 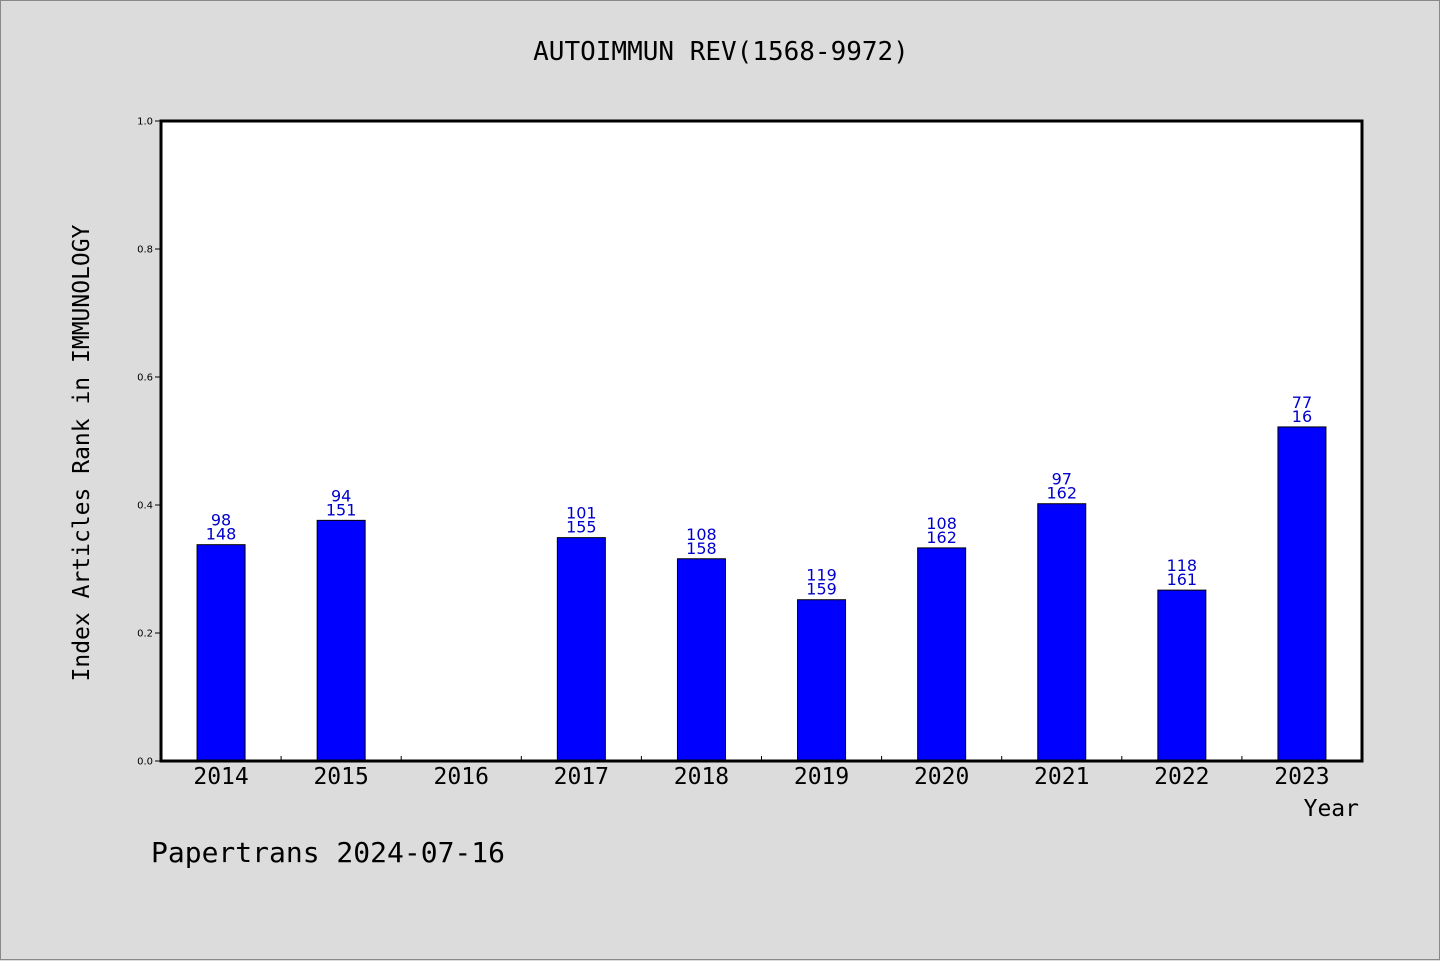 What do you see at coordinates (221, 520) in the screenshot?
I see `bar-label-top: 98` at bounding box center [221, 520].